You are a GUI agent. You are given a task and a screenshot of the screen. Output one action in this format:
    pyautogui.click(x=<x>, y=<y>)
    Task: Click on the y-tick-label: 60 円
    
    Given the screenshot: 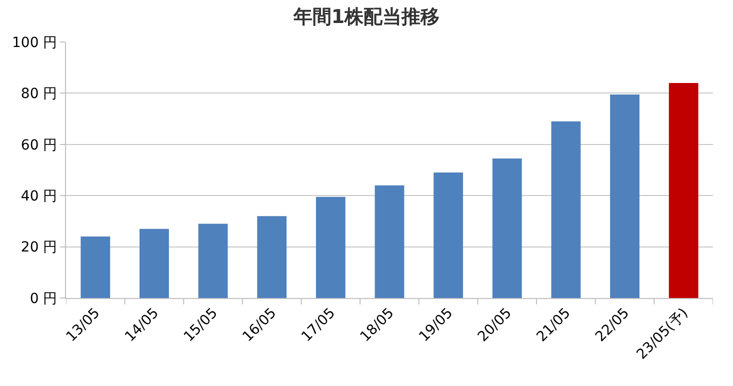 What is the action you would take?
    pyautogui.click(x=39, y=145)
    